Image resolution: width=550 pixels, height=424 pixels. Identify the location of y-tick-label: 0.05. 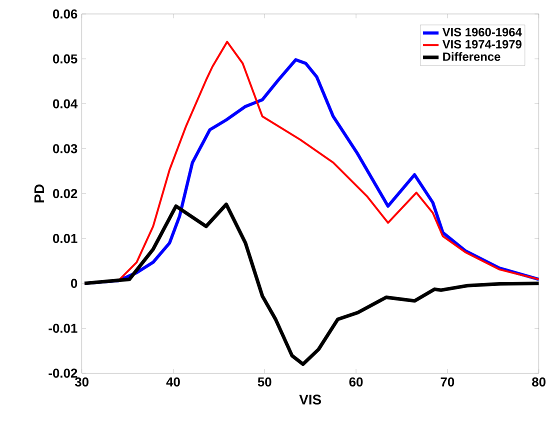
(65, 59).